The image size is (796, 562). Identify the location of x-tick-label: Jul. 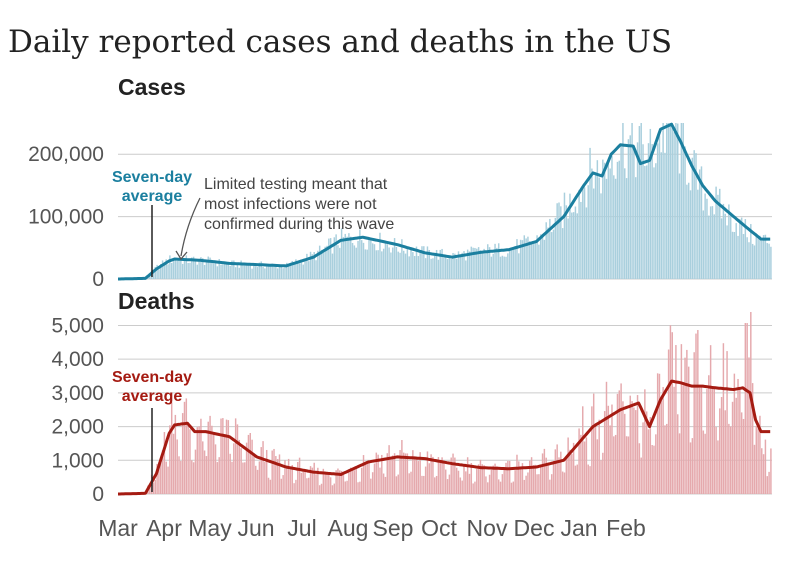
(301, 528).